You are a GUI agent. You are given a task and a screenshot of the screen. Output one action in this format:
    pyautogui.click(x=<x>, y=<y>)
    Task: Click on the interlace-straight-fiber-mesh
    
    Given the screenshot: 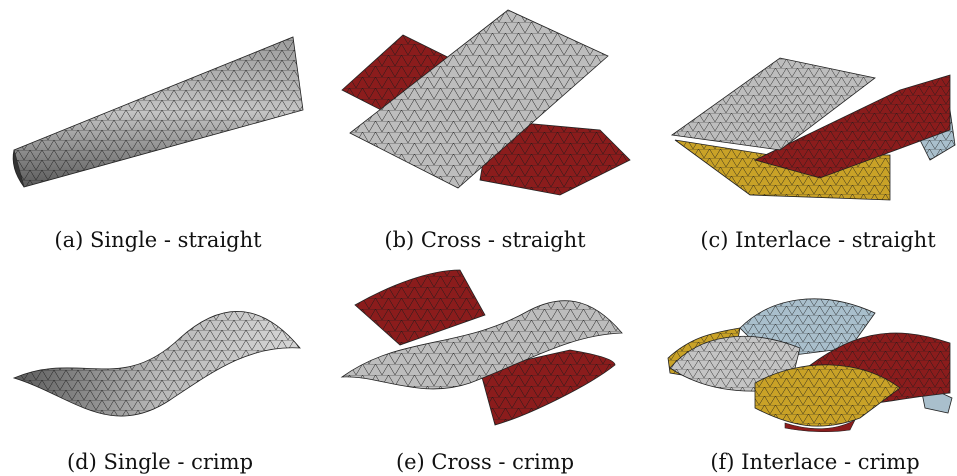 What is the action you would take?
    pyautogui.click(x=813, y=129)
    